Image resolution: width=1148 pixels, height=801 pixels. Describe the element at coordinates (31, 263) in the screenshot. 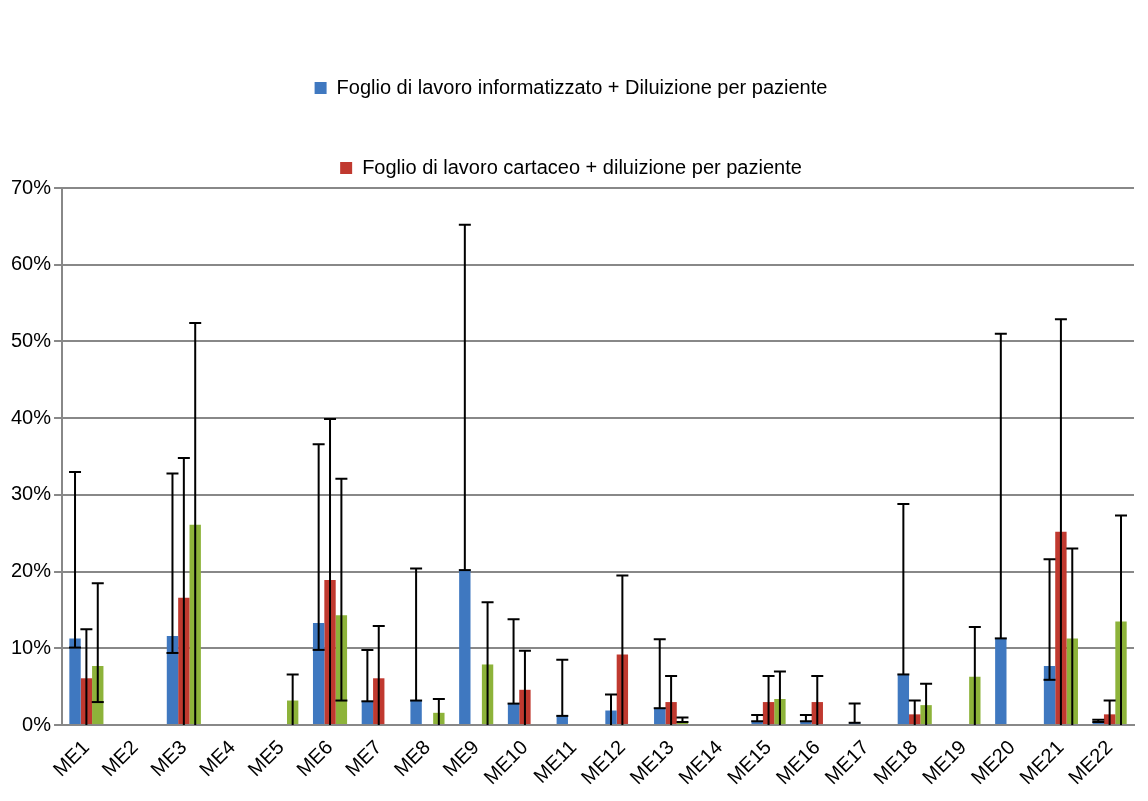

I see `y-tick-label: 60%` at that location.